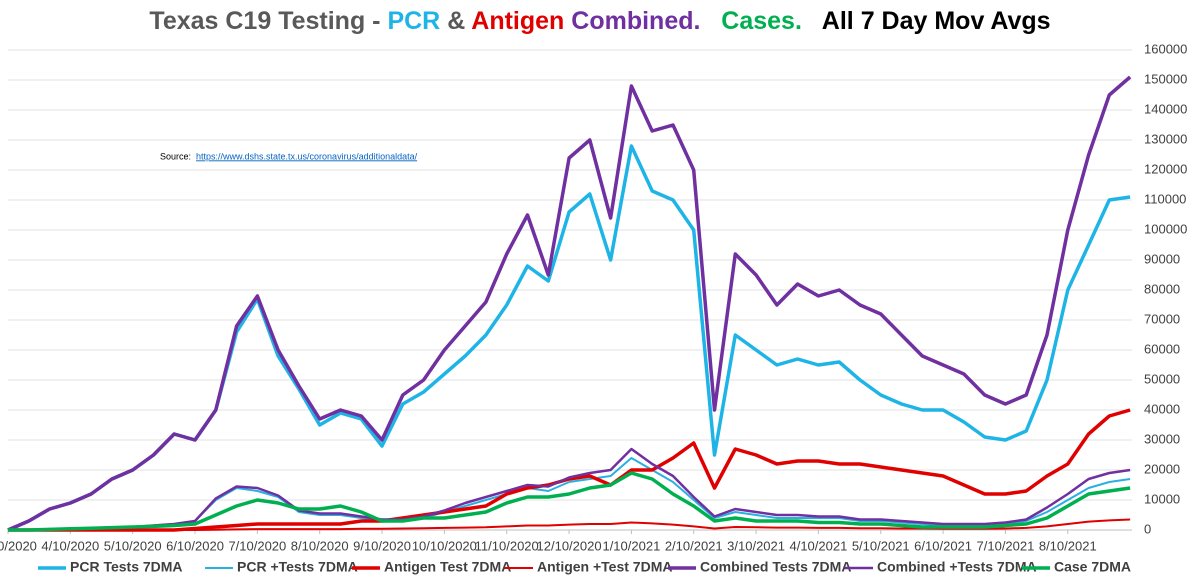 The width and height of the screenshot is (1200, 583). I want to click on legend-label: PCR +Tests 7DMA, so click(297, 567).